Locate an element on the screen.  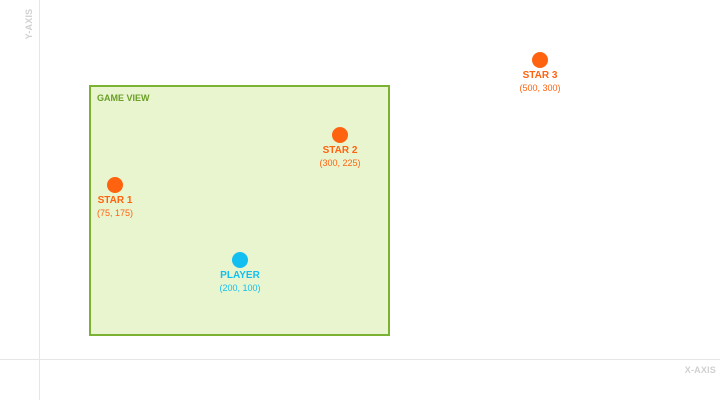
x-axis-line is located at coordinates (360, 359).